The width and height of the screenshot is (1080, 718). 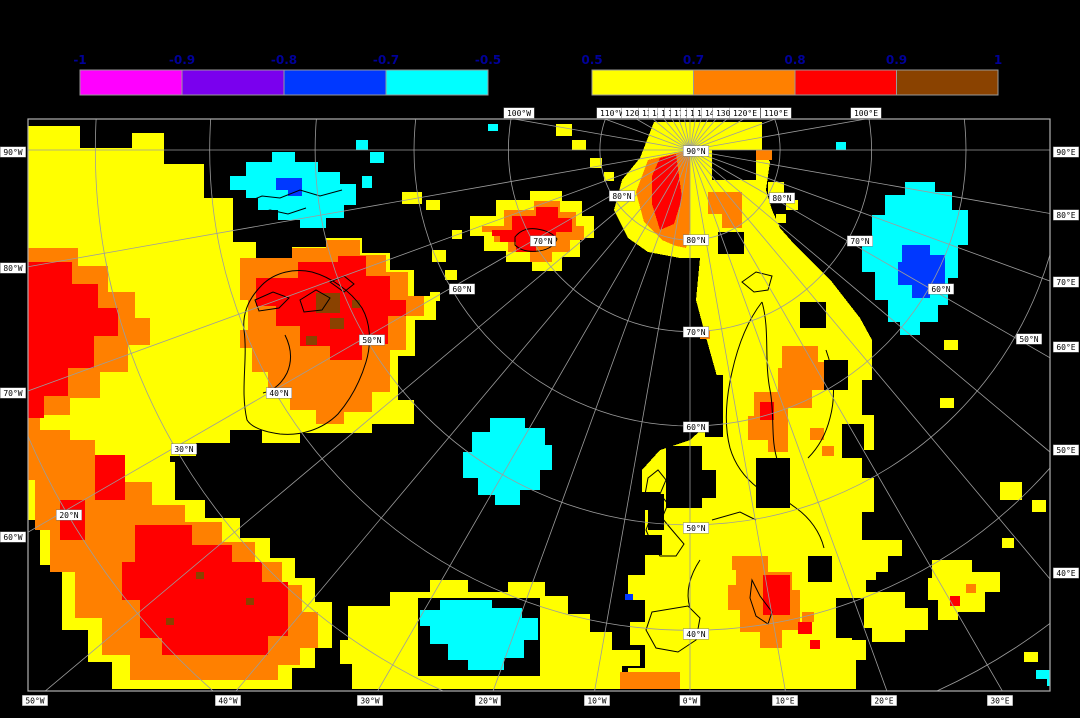 What do you see at coordinates (284, 60) in the screenshot?
I see `colorbar-tick-label: -0.8` at bounding box center [284, 60].